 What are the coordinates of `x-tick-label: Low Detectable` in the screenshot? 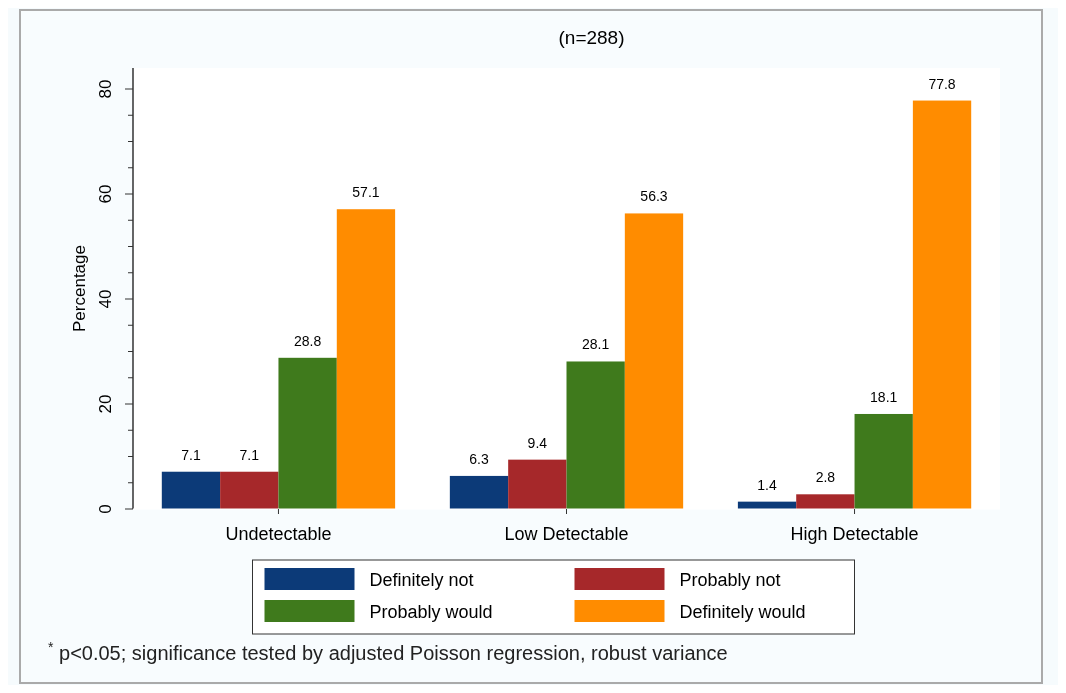 It's located at (566, 534).